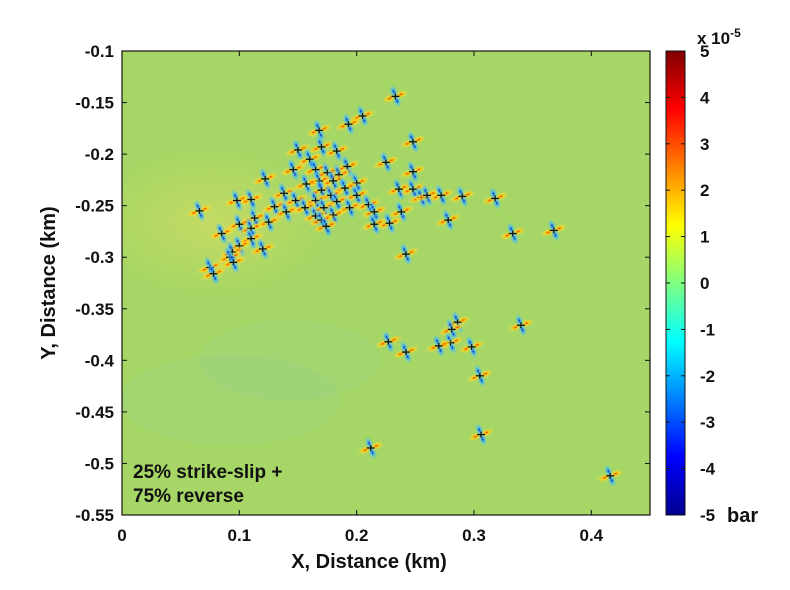 The height and width of the screenshot is (590, 790). What do you see at coordinates (704, 190) in the screenshot?
I see `colorbar-tick-label: 2` at bounding box center [704, 190].